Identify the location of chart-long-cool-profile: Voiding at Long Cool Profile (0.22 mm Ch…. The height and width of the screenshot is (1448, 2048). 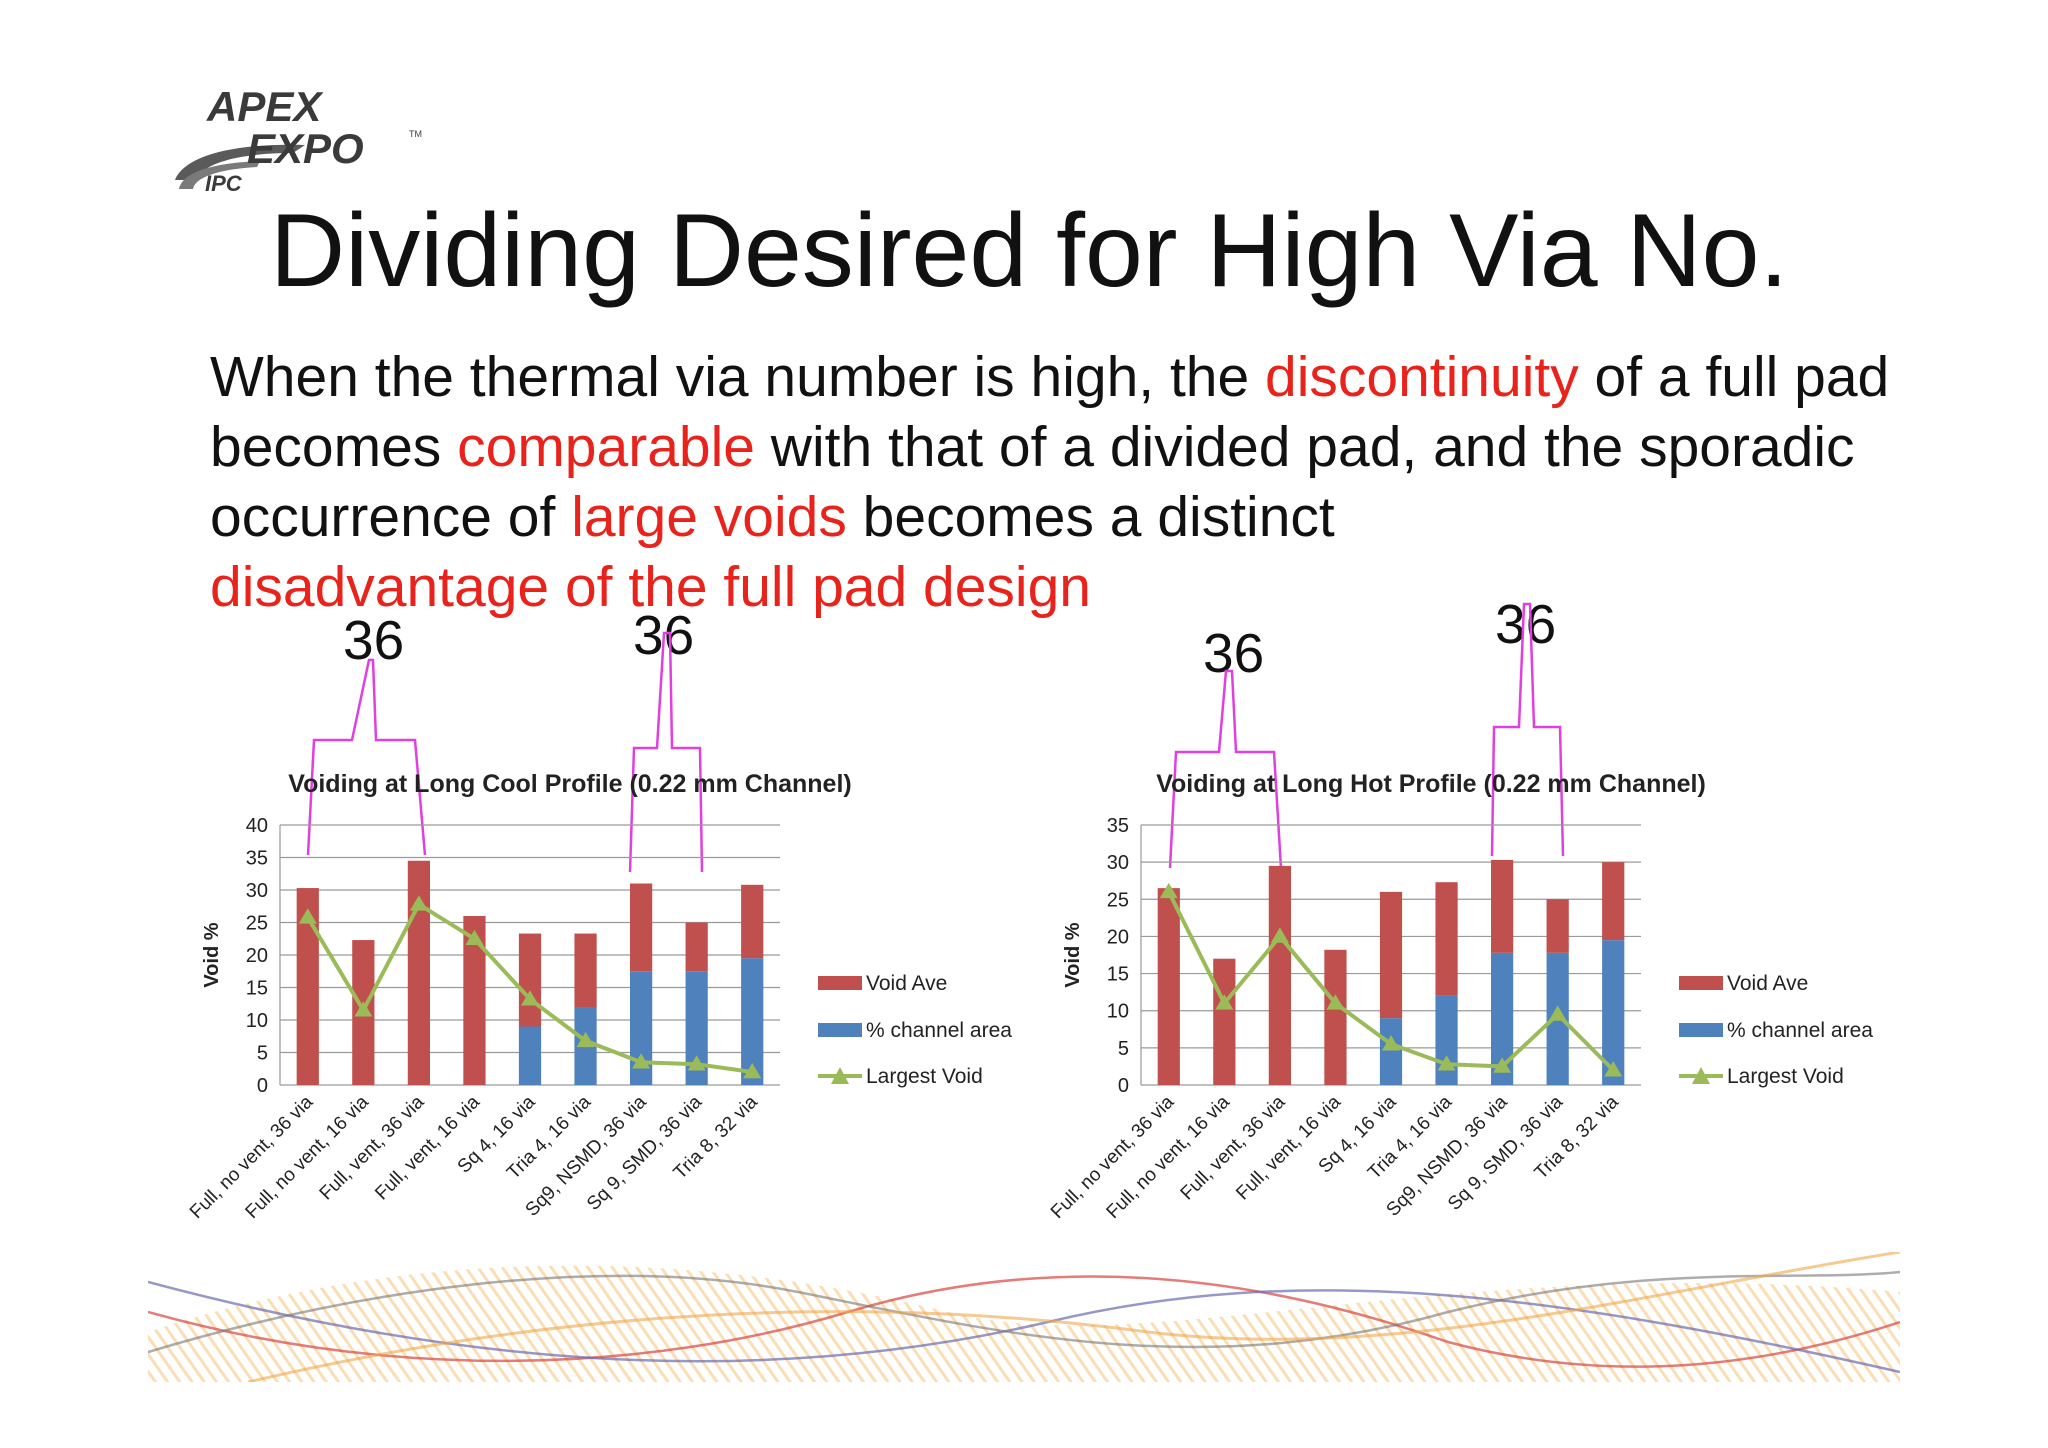
(599, 996).